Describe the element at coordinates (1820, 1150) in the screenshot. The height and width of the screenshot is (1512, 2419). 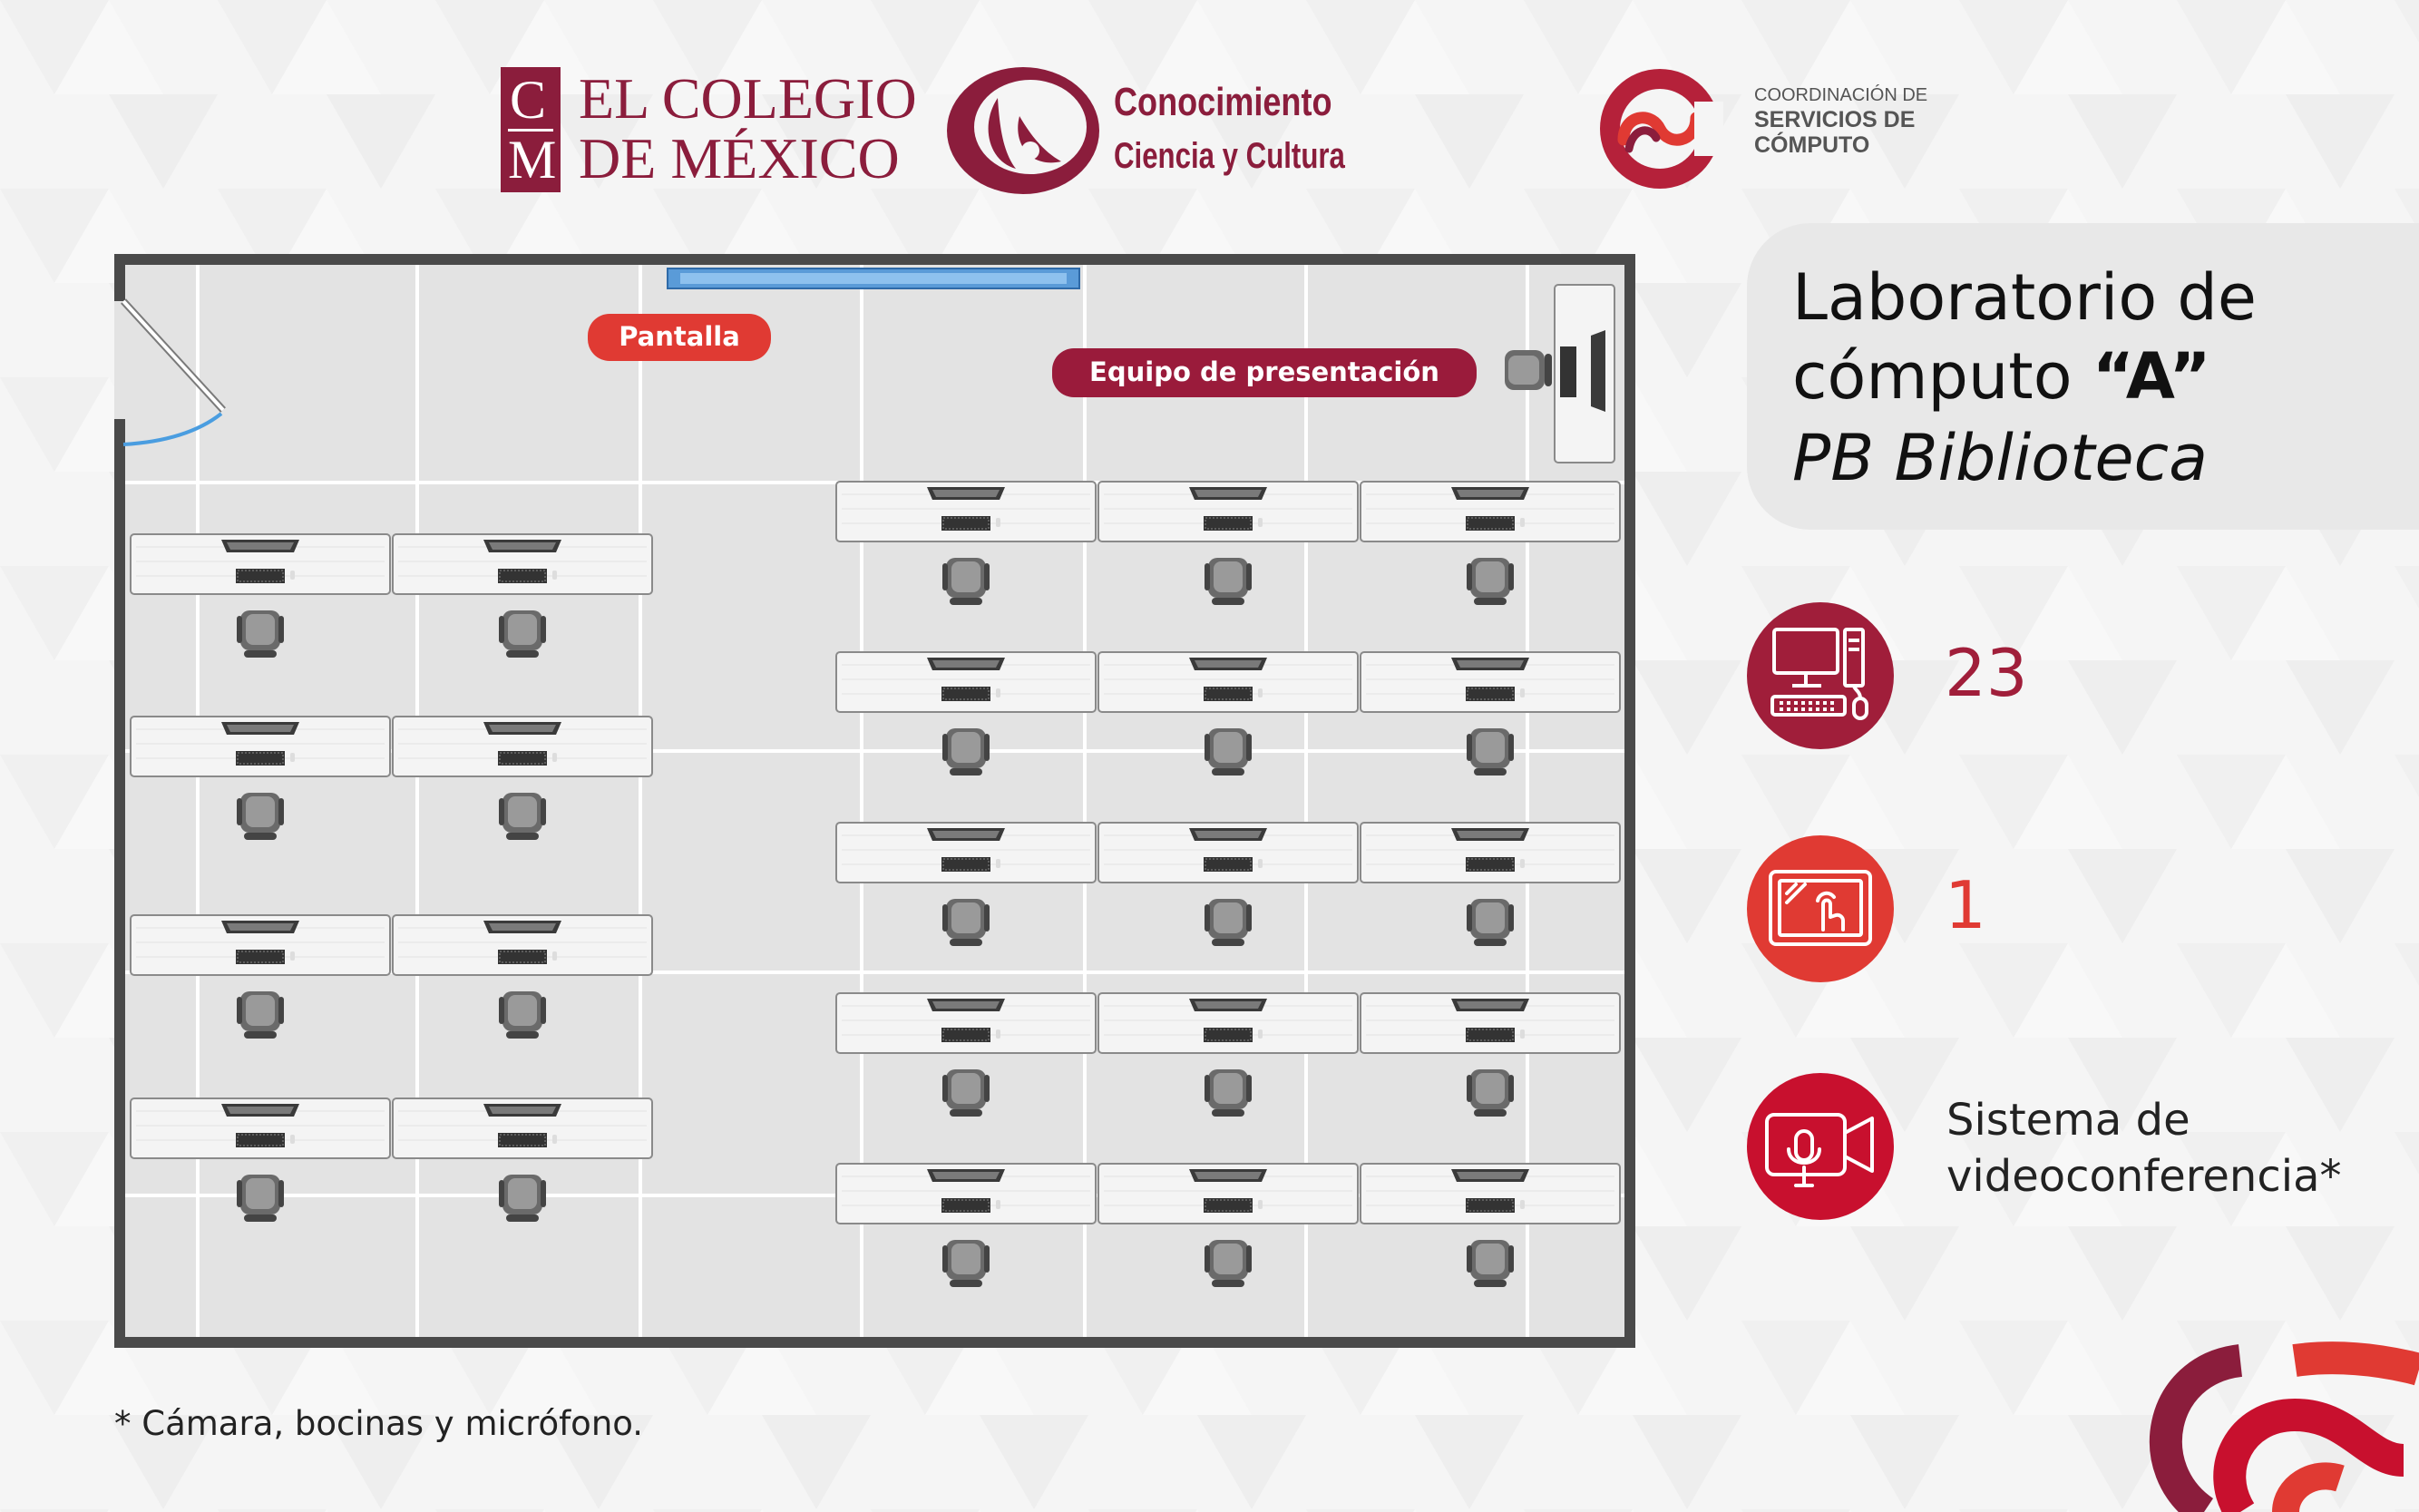
I see `videoconference-icon` at that location.